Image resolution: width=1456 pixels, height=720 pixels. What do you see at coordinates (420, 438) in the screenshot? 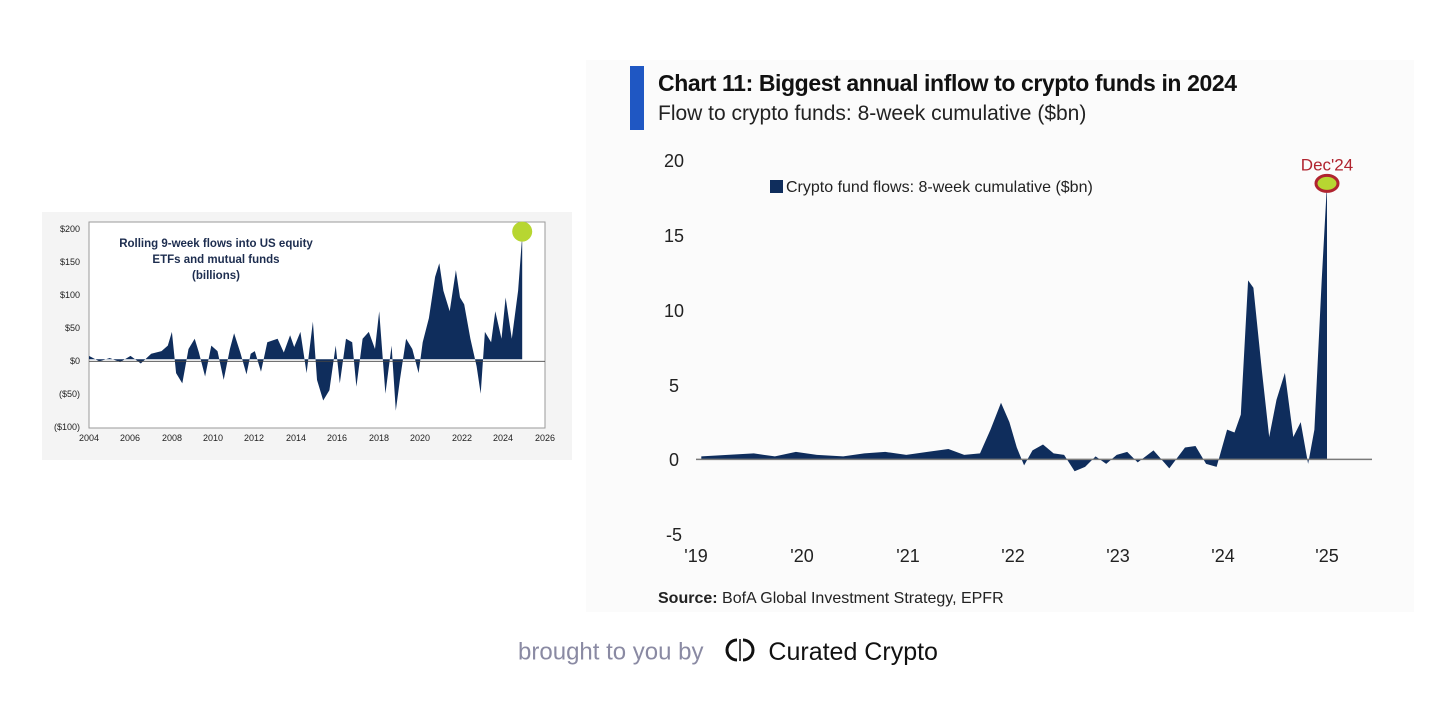
I see `left-x-tick: 2020` at bounding box center [420, 438].